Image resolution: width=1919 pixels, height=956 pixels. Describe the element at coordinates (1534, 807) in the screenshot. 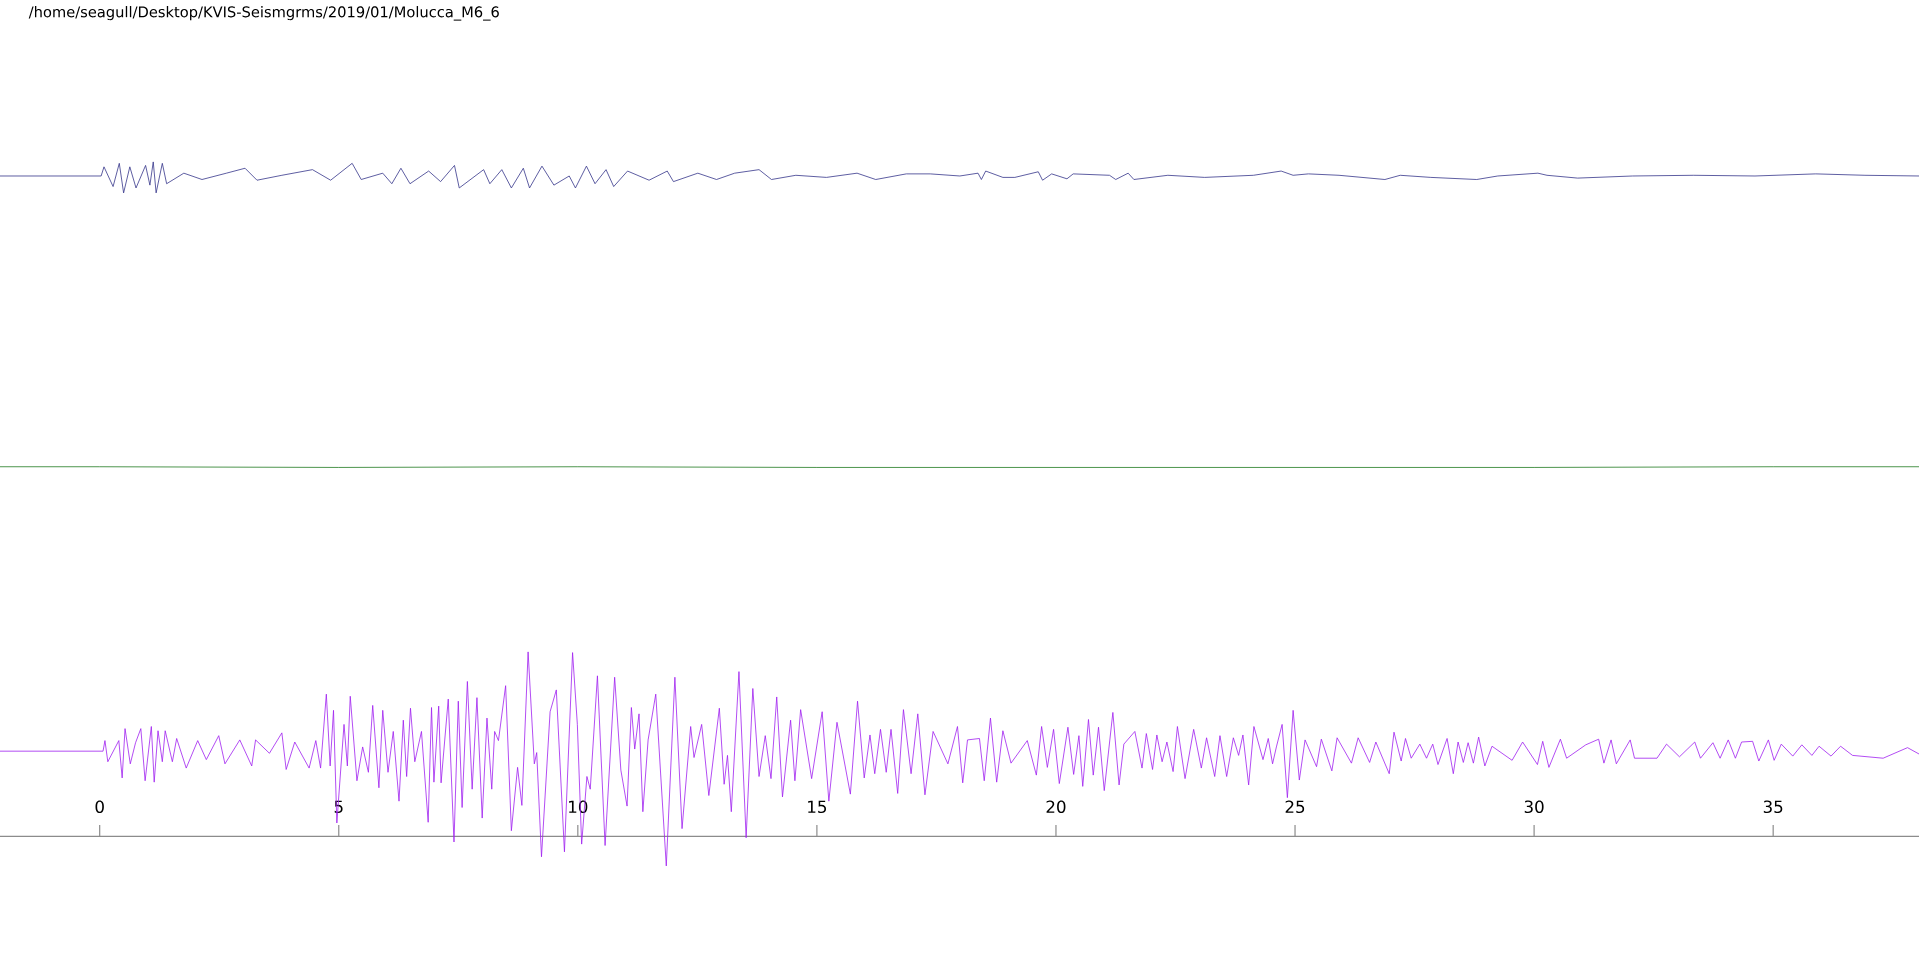

I see `x-tick-label: 30` at that location.